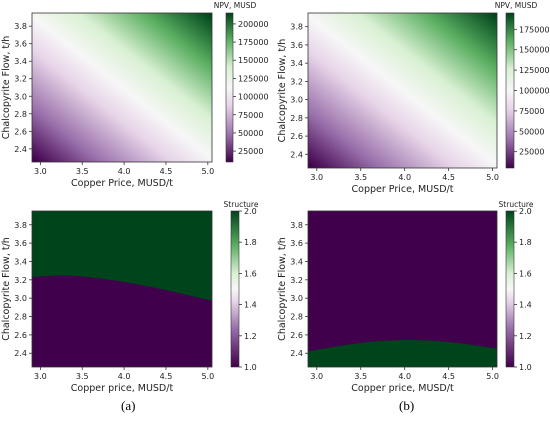 This screenshot has height=423, width=550. Describe the element at coordinates (407, 405) in the screenshot. I see `caption-b: (b)` at that location.